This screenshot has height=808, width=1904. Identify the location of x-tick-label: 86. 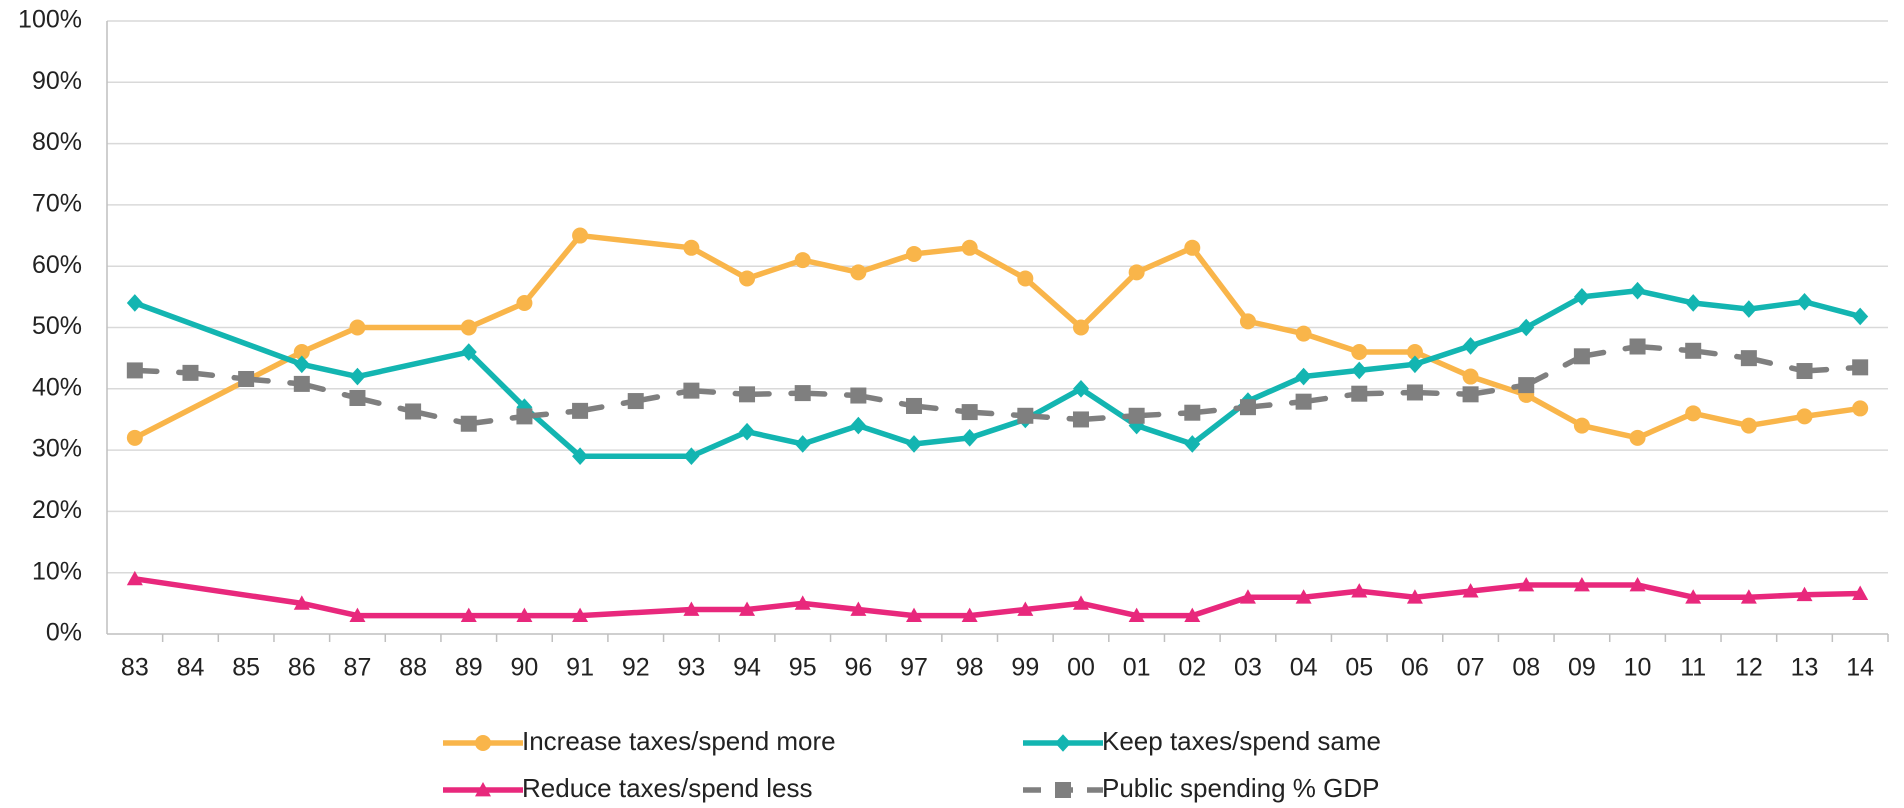
(302, 668).